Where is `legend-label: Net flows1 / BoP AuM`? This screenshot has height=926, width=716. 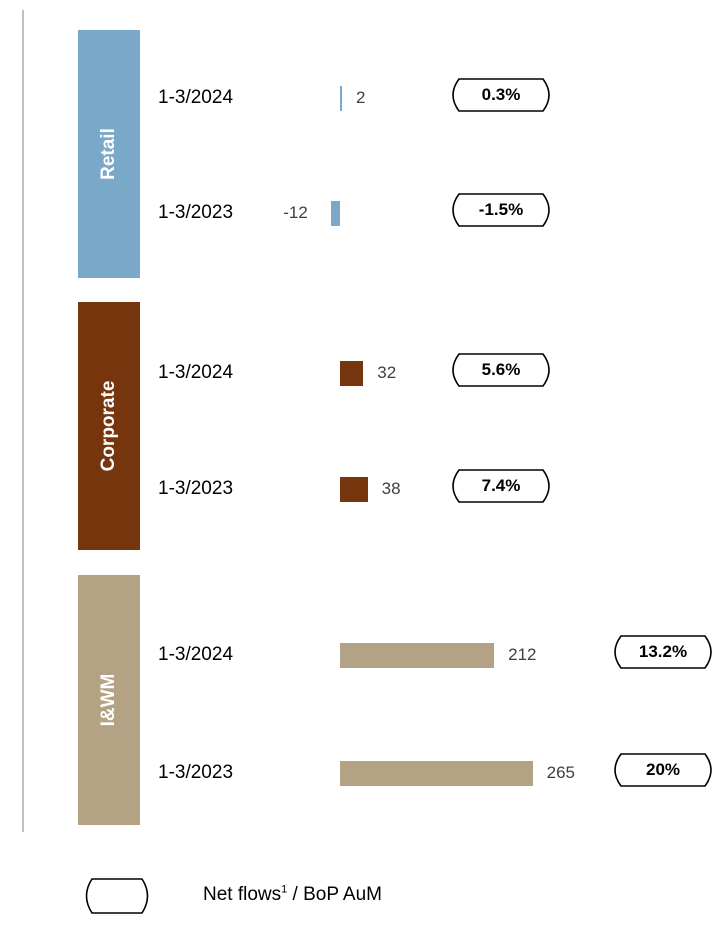 legend-label: Net flows1 / BoP AuM is located at coordinates (292, 895).